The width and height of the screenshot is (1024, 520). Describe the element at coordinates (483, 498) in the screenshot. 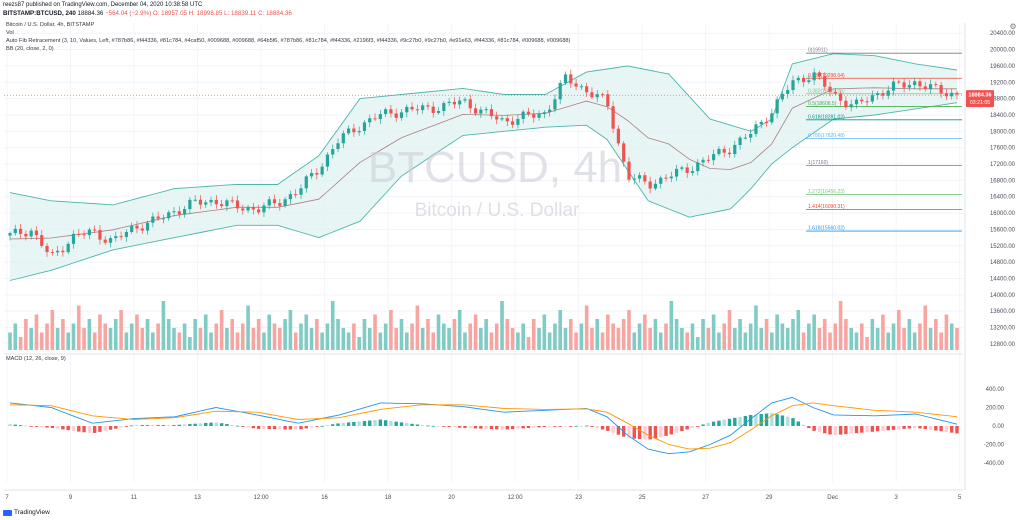

I see `time-axis: 7 9 11 13 12:00 16 18 20 12:00 23 25 27 29 Dec 3 5` at that location.